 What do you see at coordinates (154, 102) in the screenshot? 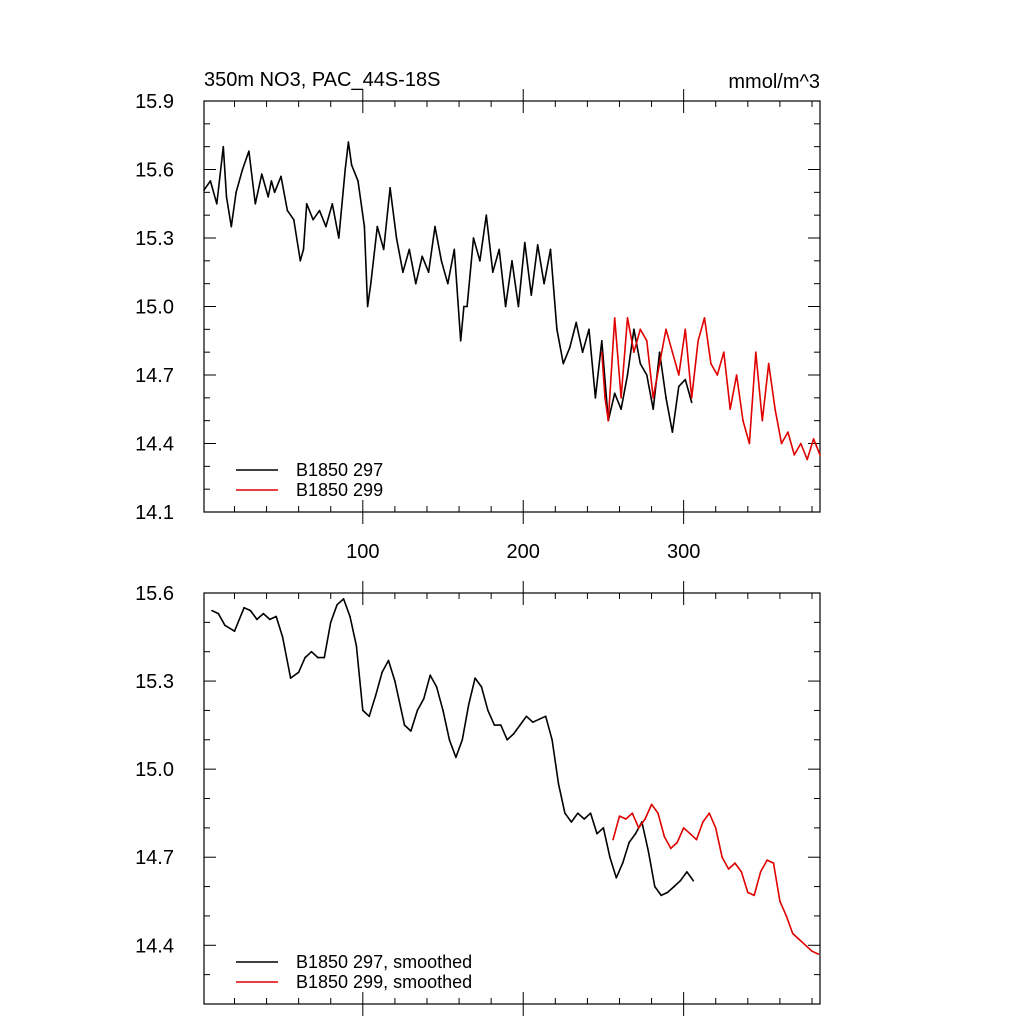
I see `y-tick-label: 15.9` at bounding box center [154, 102].